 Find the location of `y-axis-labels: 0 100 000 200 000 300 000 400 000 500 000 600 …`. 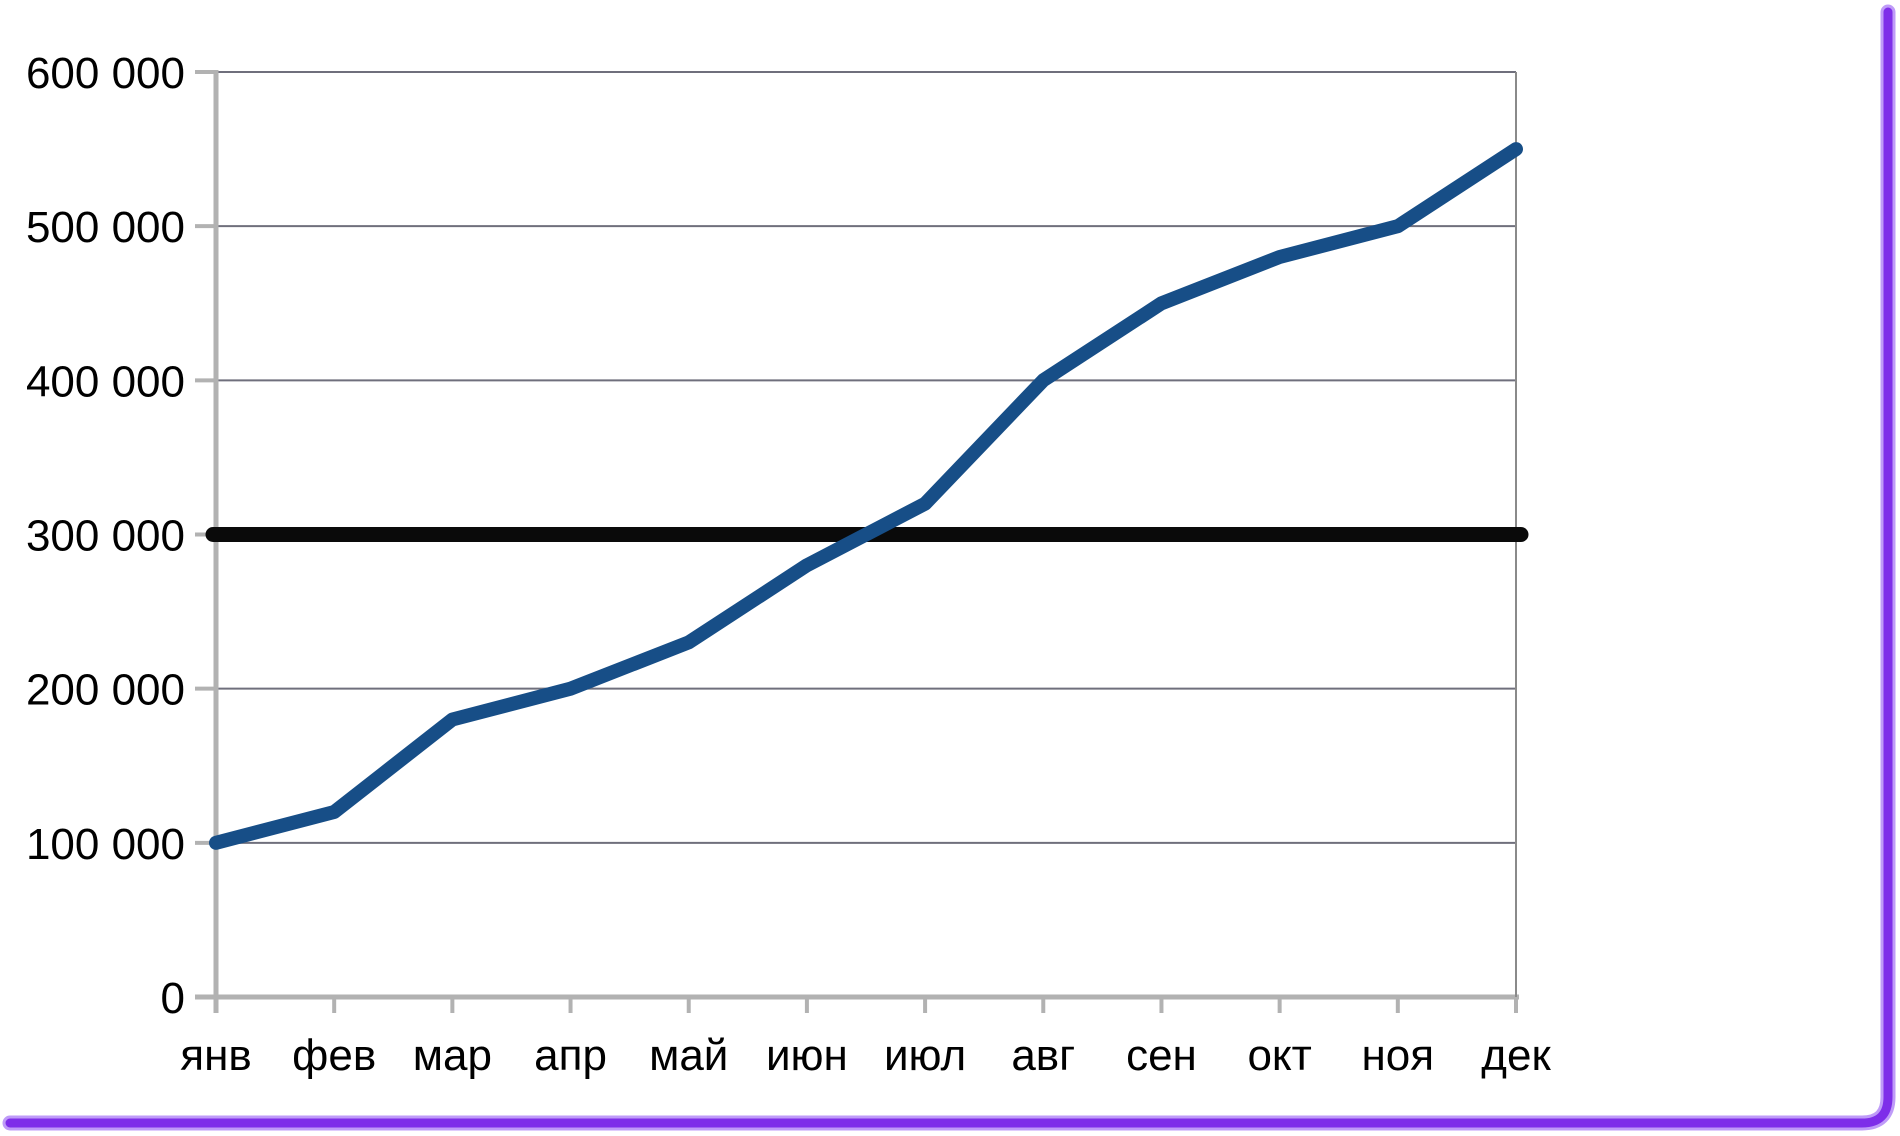

y-axis-labels: 0 100 000 200 000 300 000 400 000 500 000 600 … is located at coordinates (105, 536).